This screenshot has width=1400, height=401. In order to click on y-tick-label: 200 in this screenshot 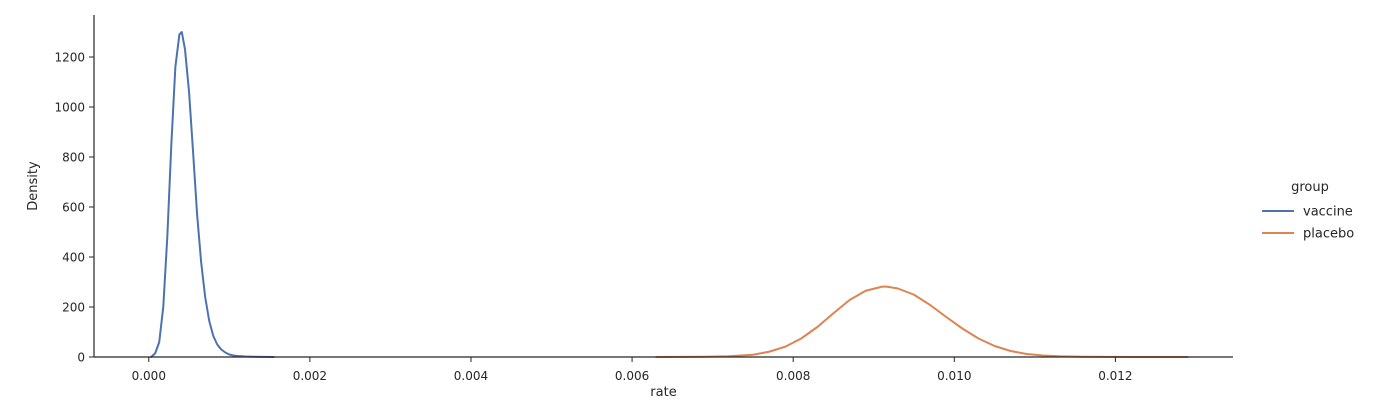, I will do `click(73, 308)`.